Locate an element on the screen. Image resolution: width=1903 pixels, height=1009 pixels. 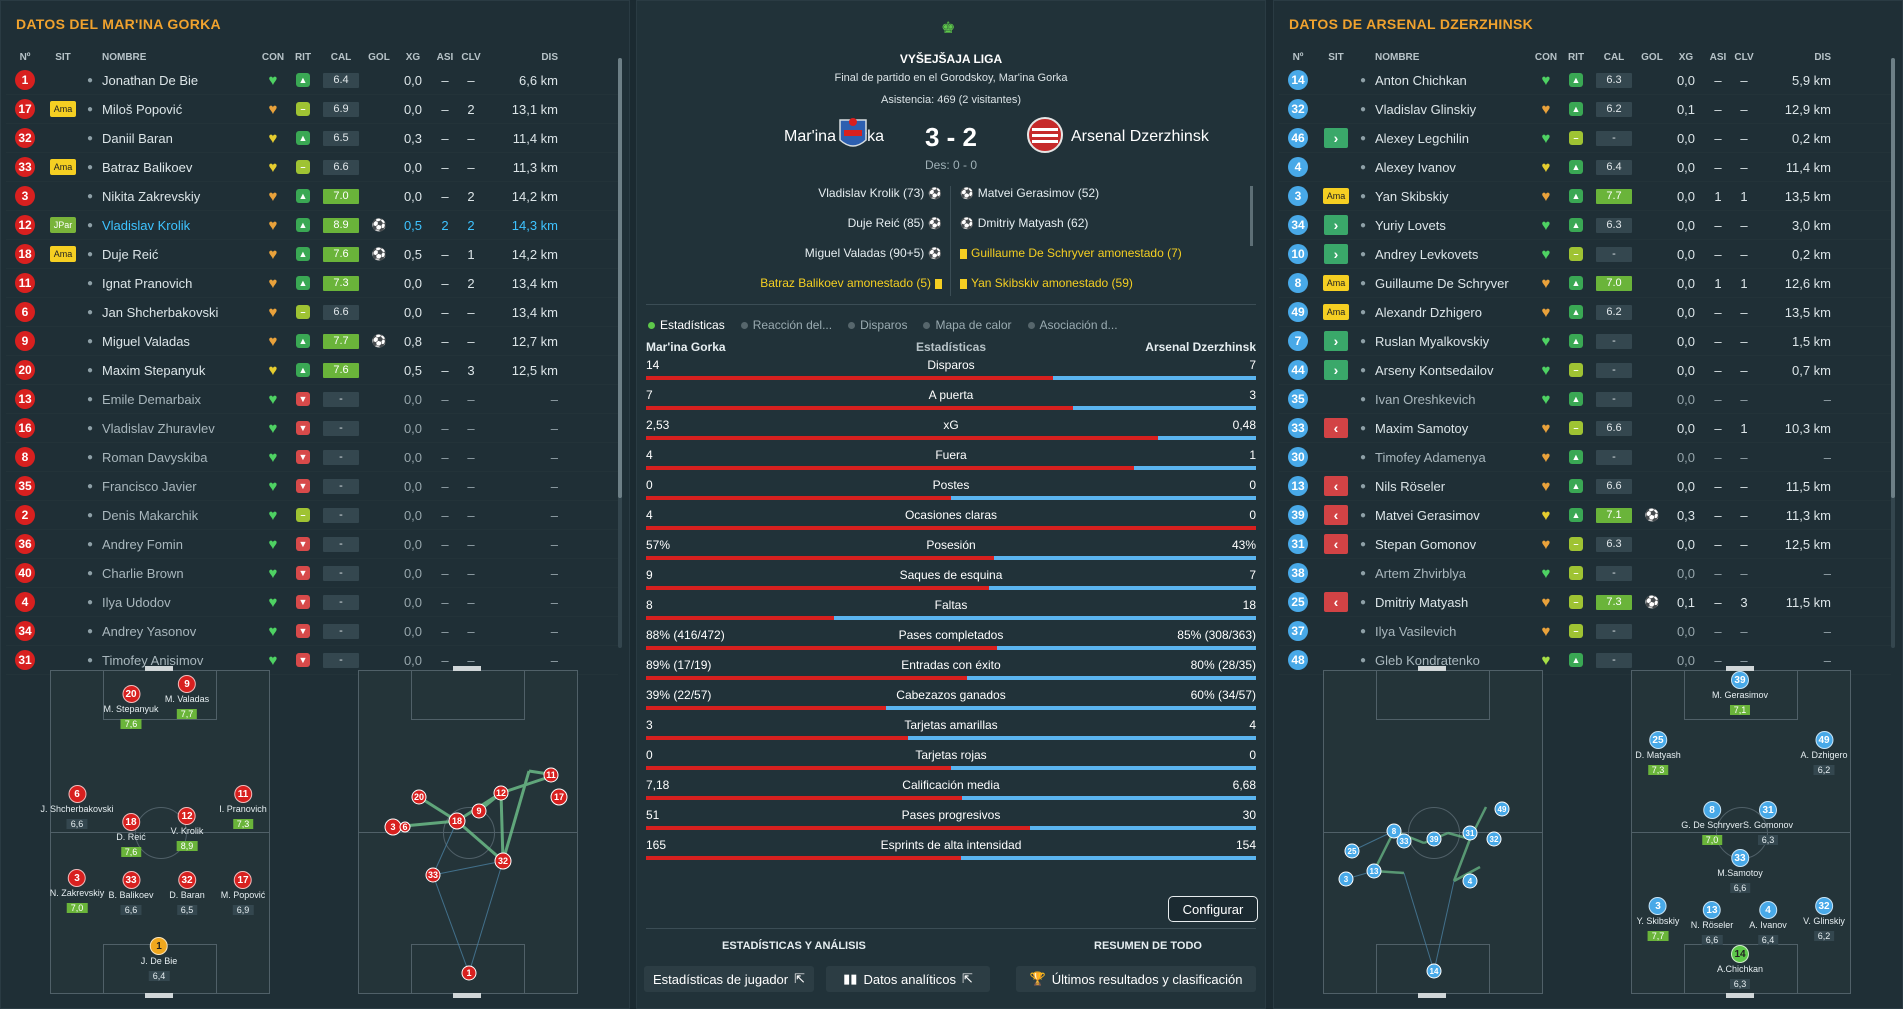
player-name: Daniil Baran is located at coordinates (137, 138).